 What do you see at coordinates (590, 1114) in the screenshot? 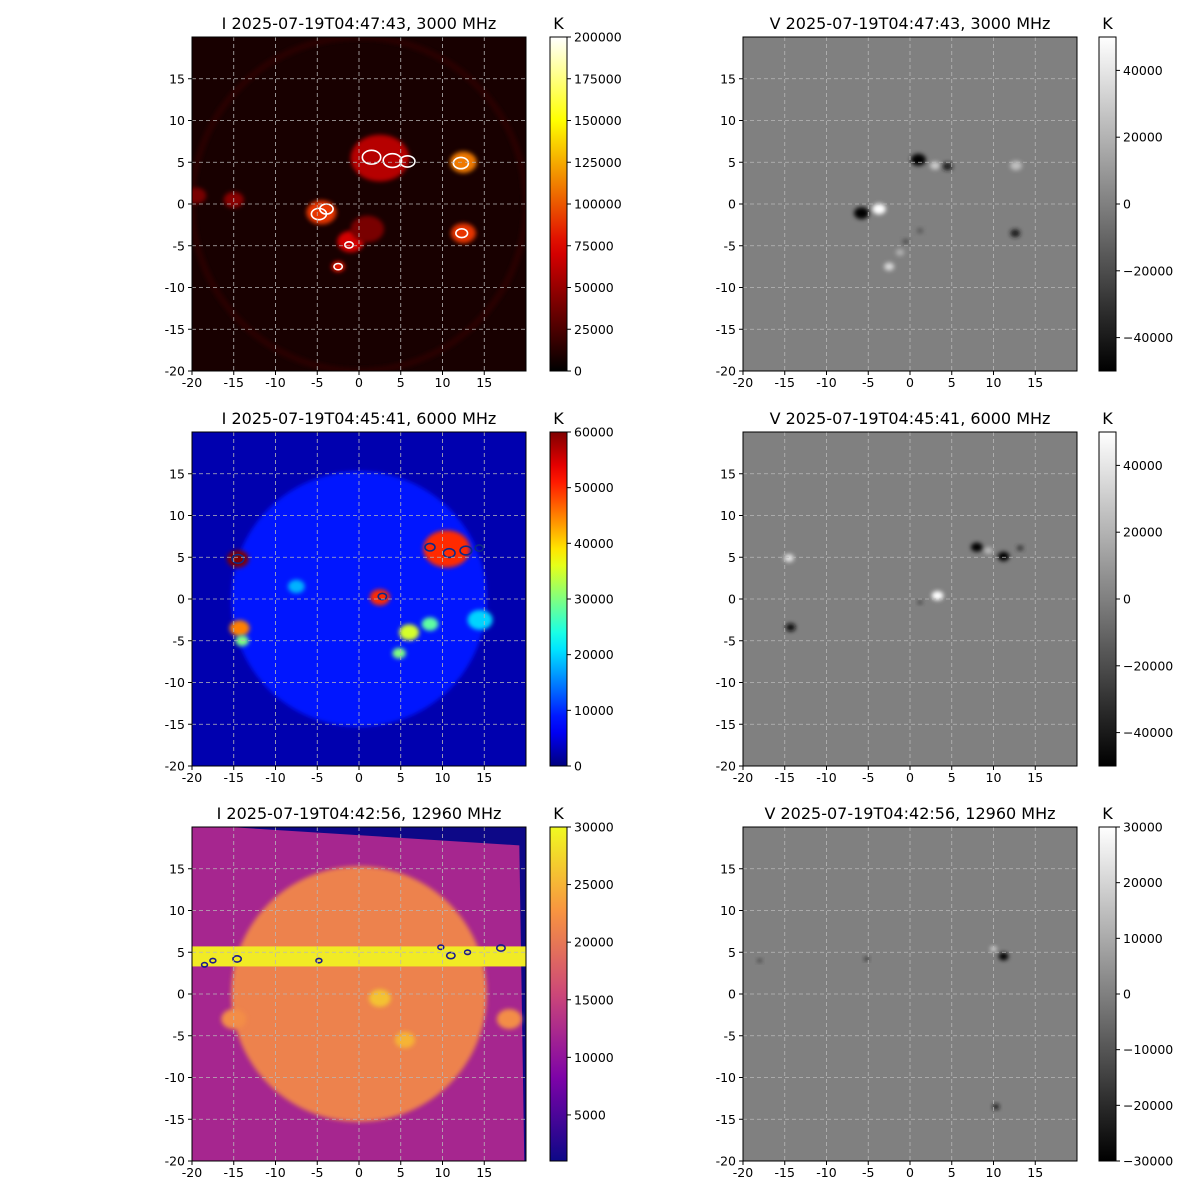
I see `colorbar-tick-label: 5000` at bounding box center [590, 1114].